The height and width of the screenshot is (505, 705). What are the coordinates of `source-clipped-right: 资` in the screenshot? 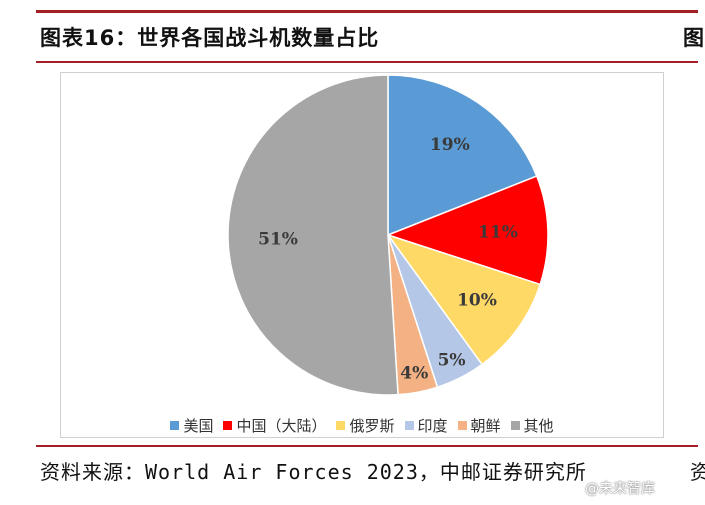 It's located at (697, 472).